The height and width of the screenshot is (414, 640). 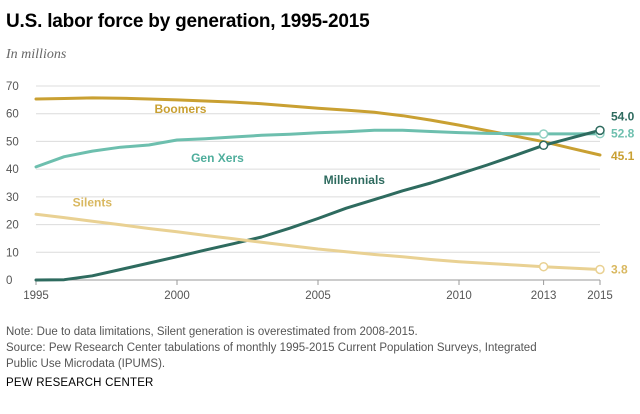 What do you see at coordinates (12, 226) in the screenshot?
I see `y-tick-label: 20` at bounding box center [12, 226].